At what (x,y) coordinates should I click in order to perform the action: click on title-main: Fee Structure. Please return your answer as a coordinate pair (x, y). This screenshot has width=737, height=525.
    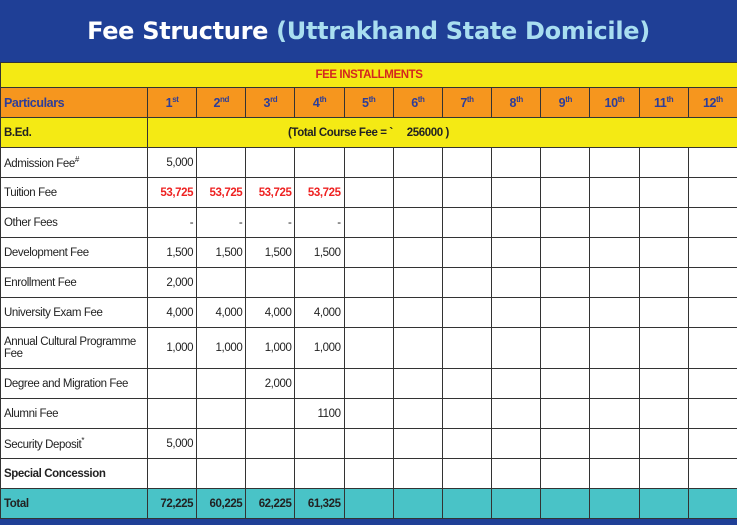
    Looking at the image, I should click on (178, 31).